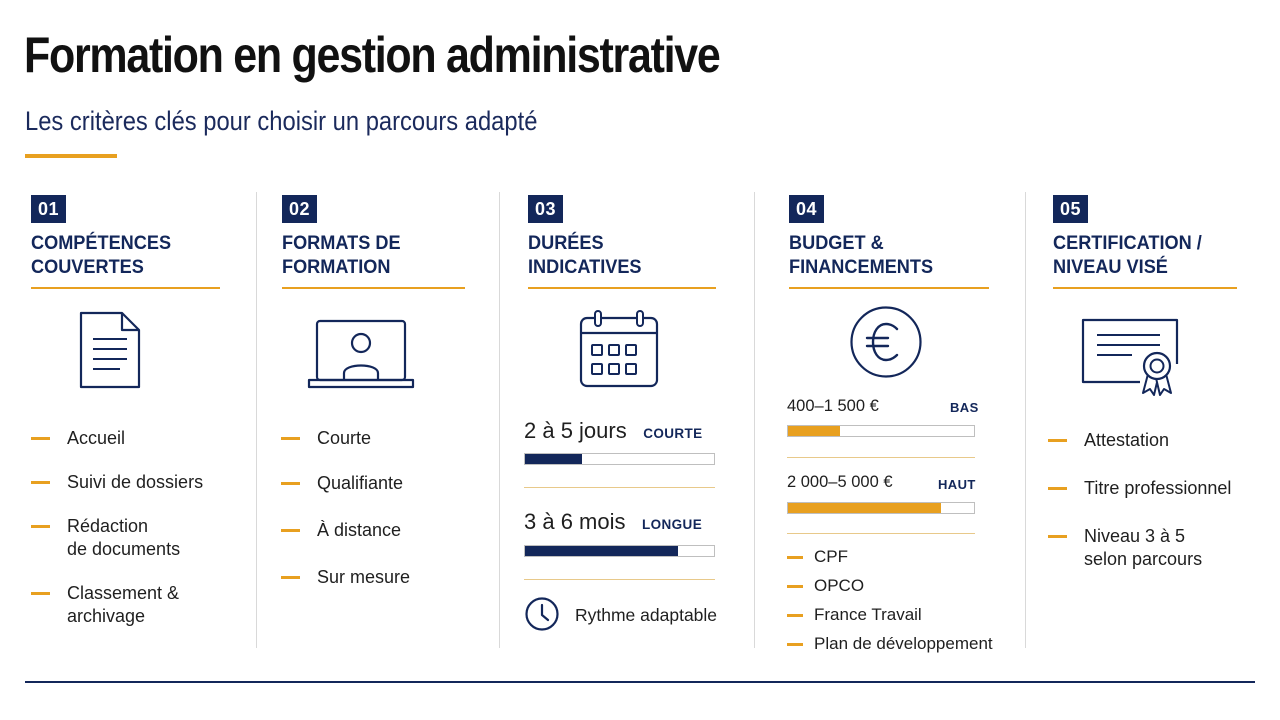 The image size is (1280, 720). I want to click on budget-low-range: 400–1 500 €, so click(833, 406).